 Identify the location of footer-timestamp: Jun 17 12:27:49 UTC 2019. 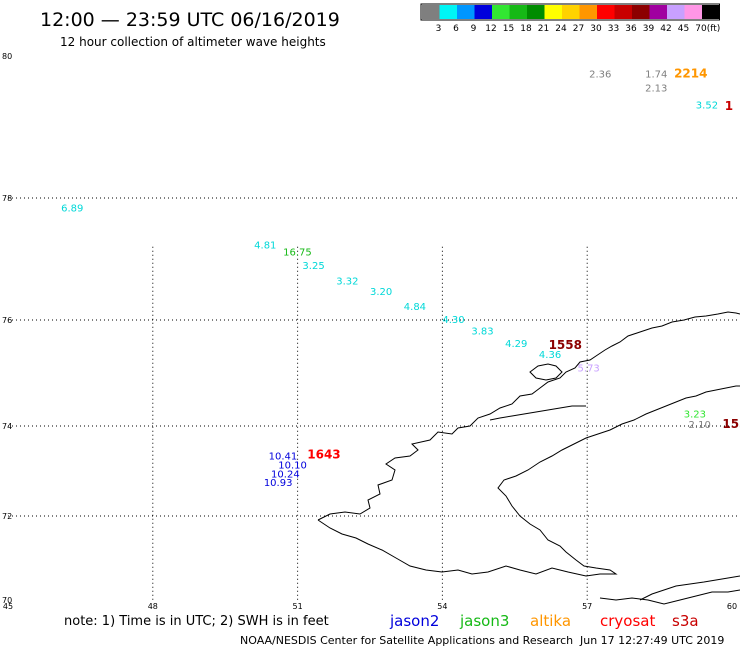
(651, 640).